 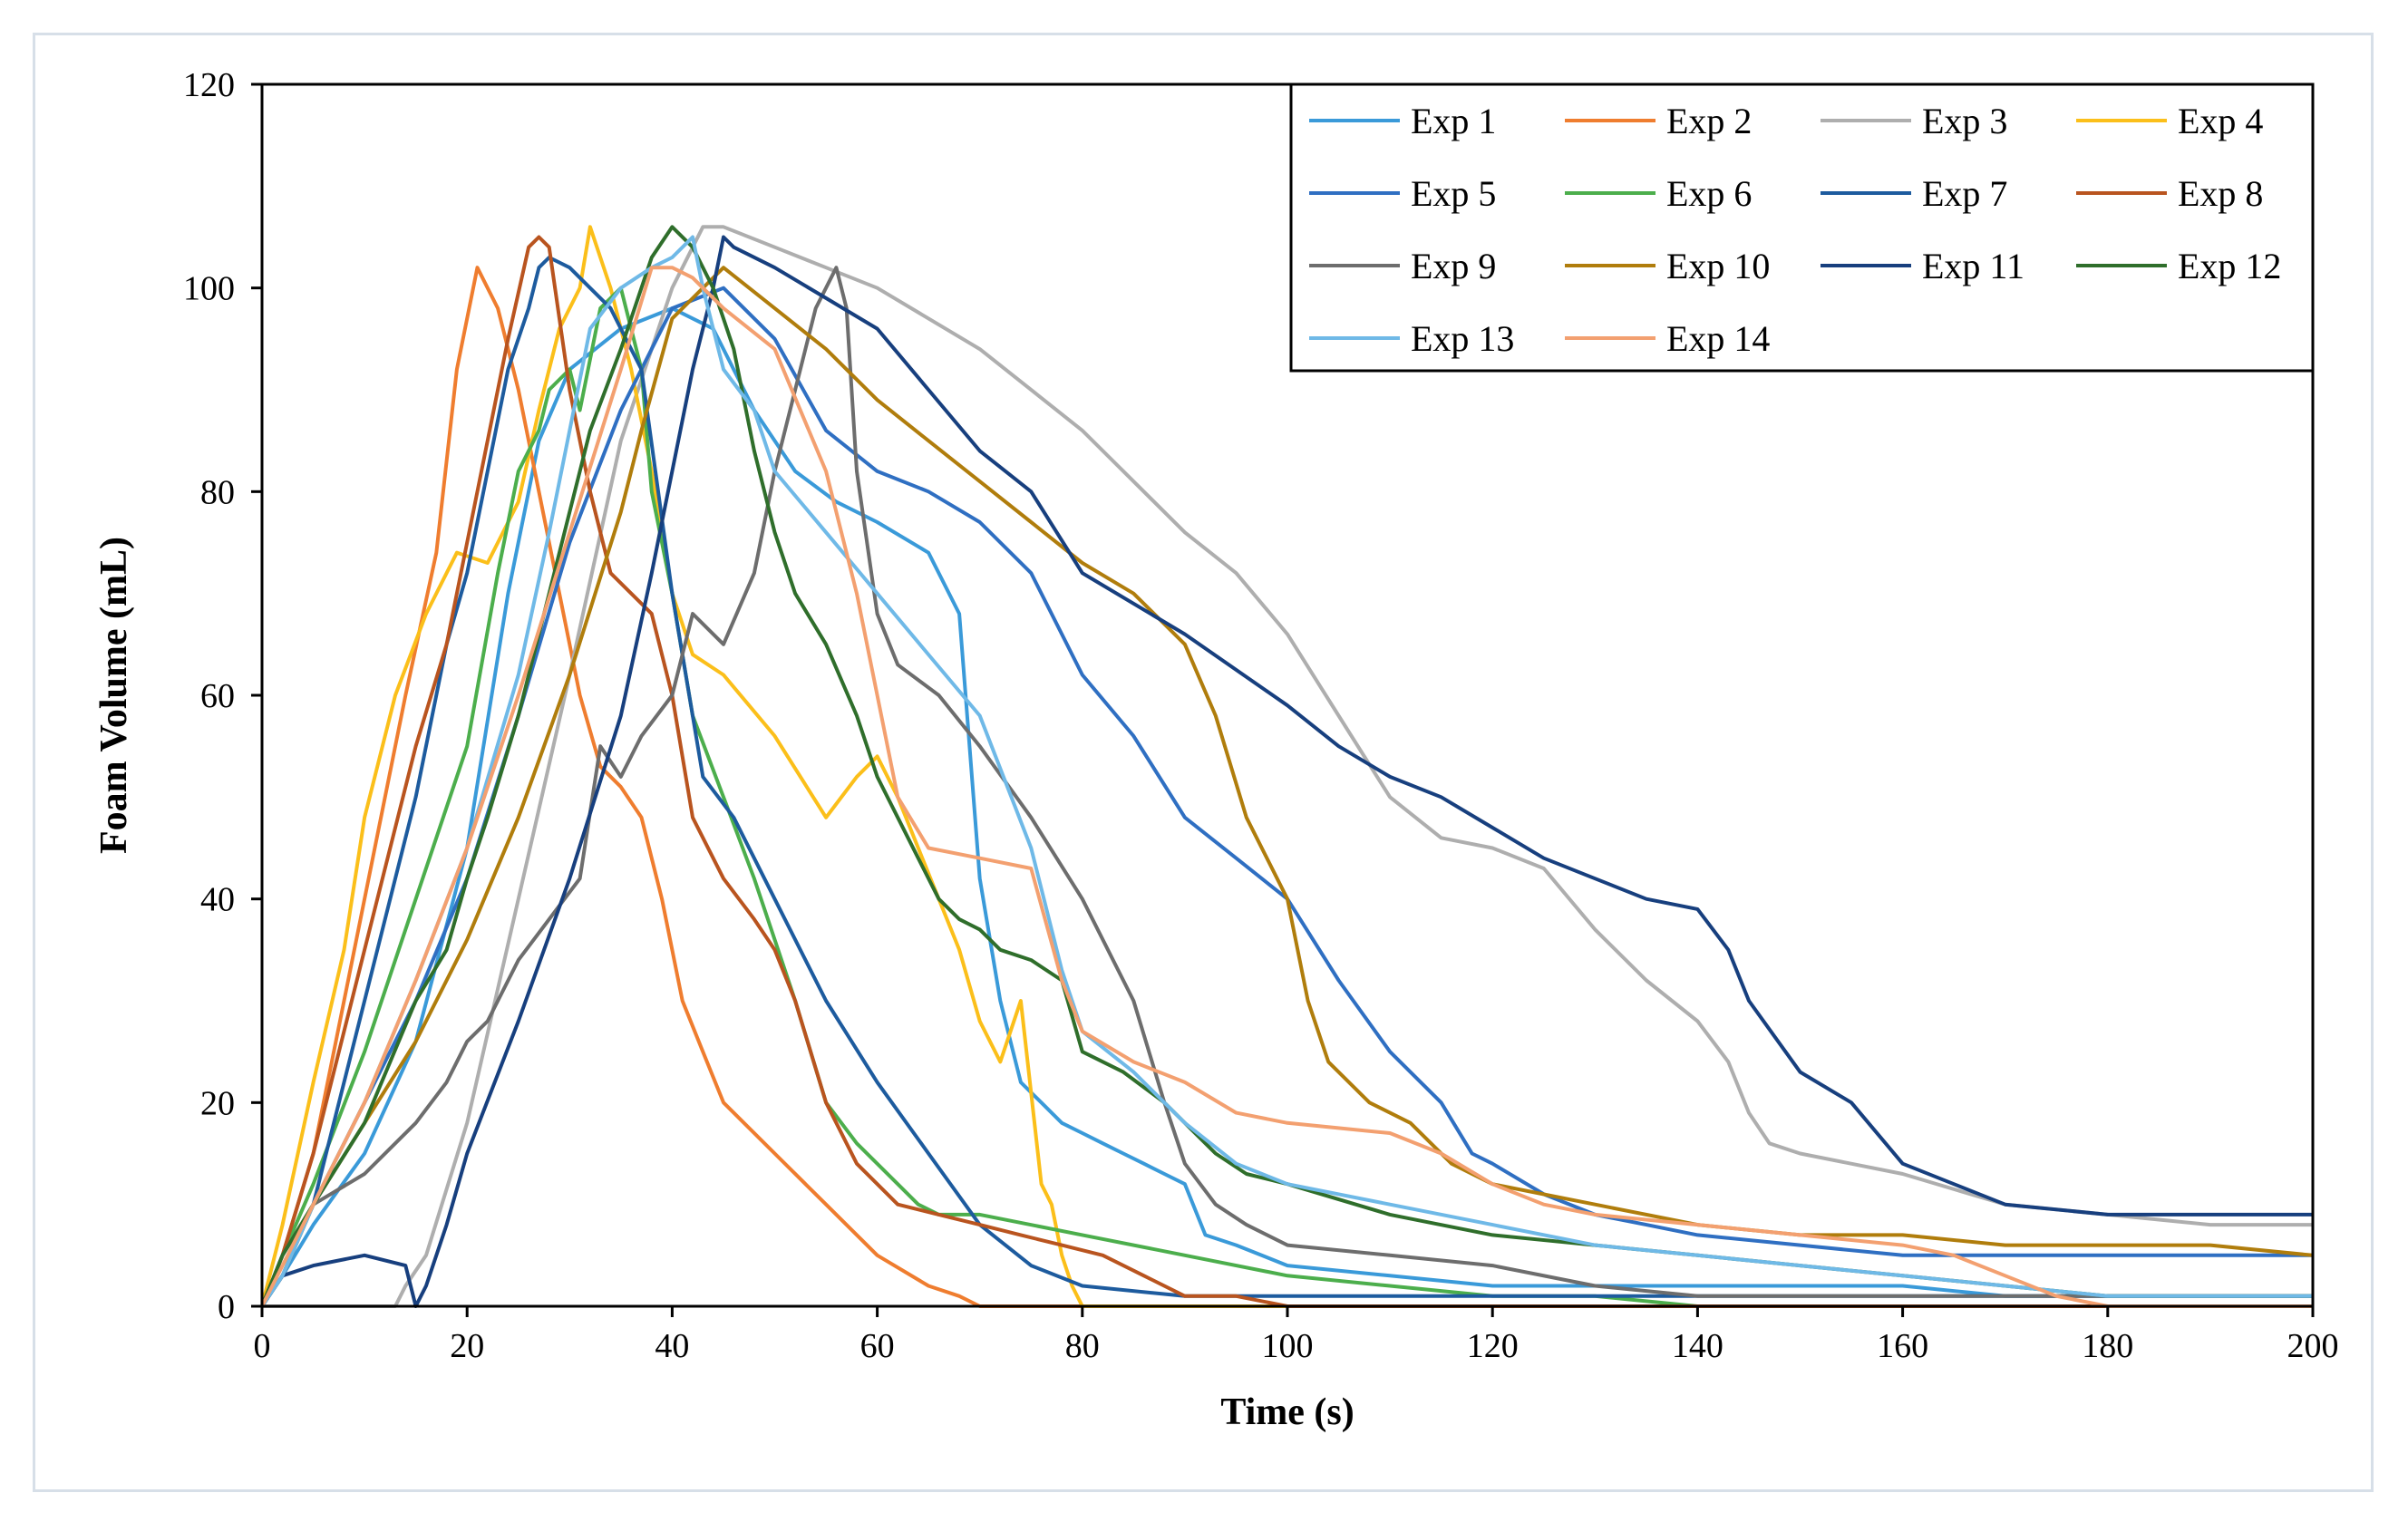 What do you see at coordinates (1453, 266) in the screenshot?
I see `legend-label: Exp 9` at bounding box center [1453, 266].